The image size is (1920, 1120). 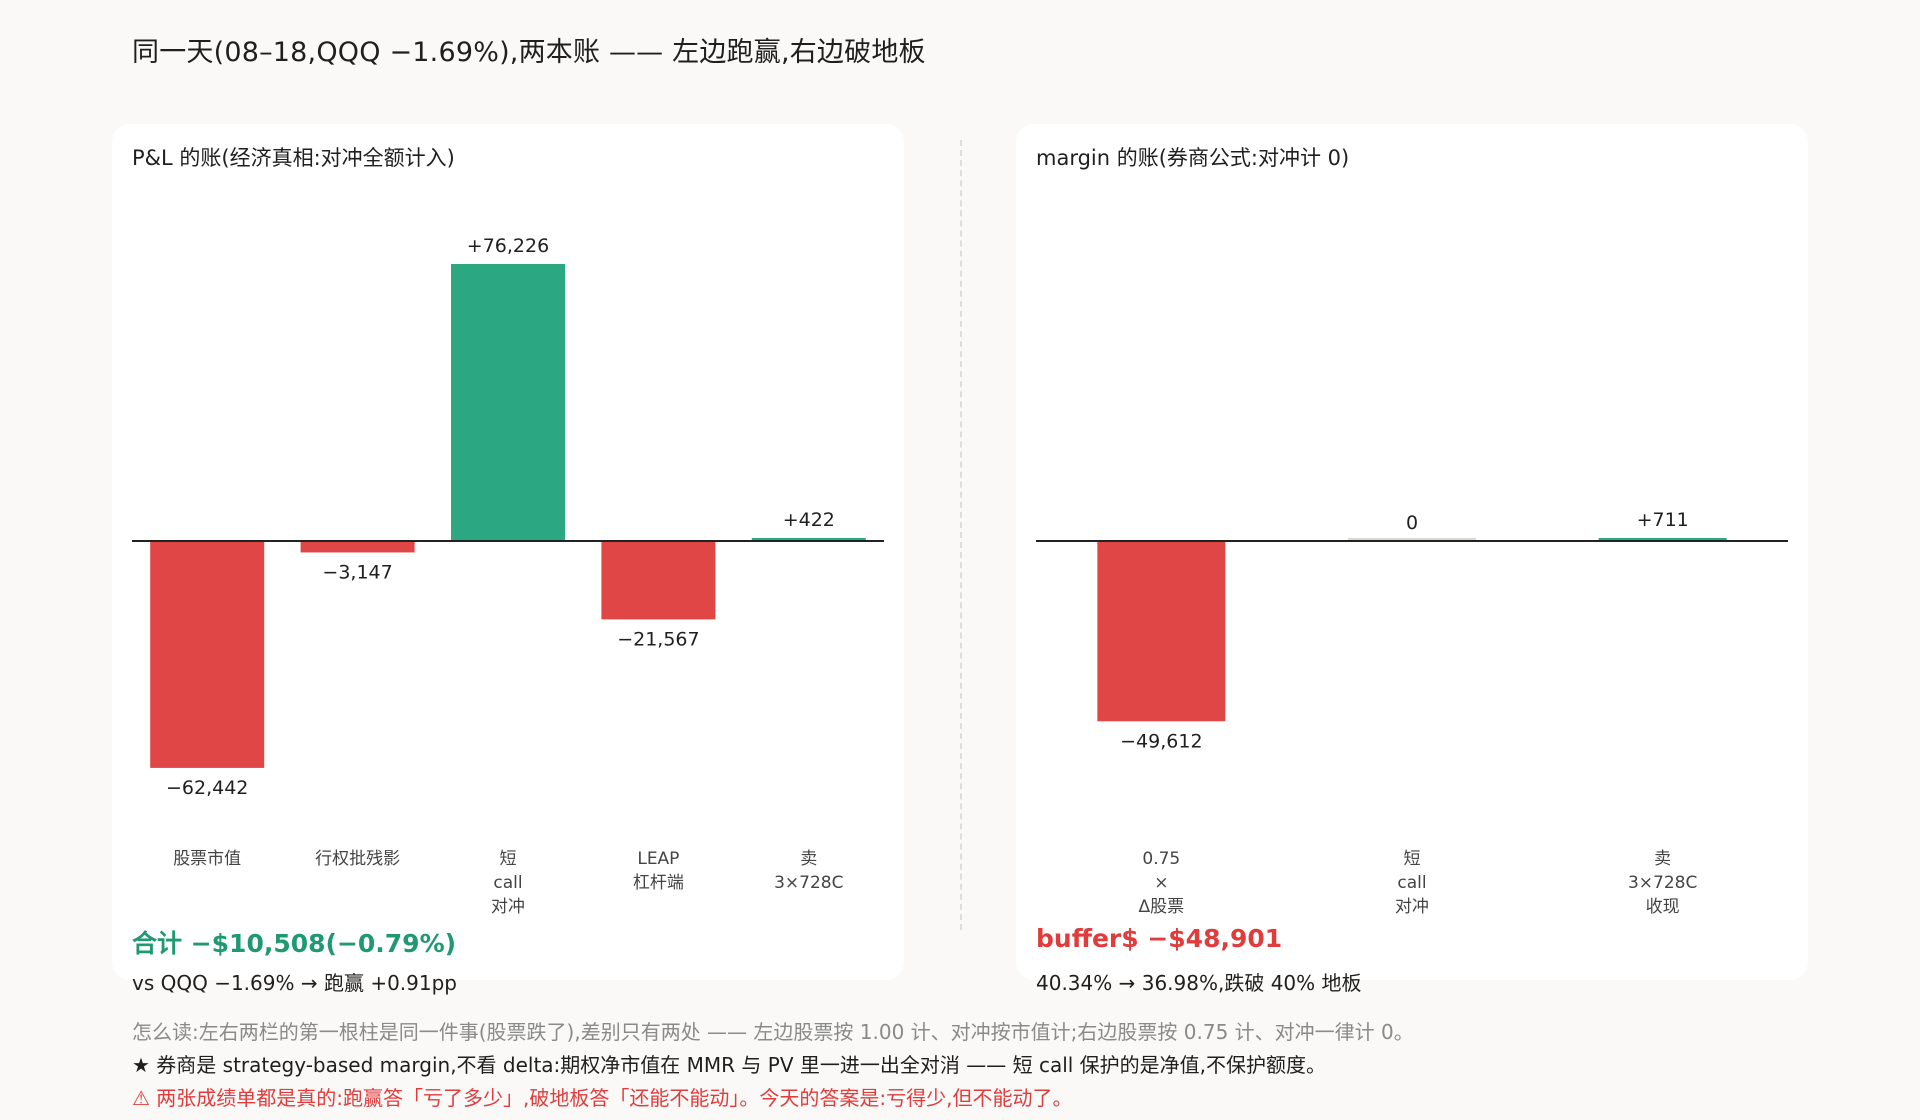 I want to click on pnl-value-label-1: −3,147, so click(x=357, y=572).